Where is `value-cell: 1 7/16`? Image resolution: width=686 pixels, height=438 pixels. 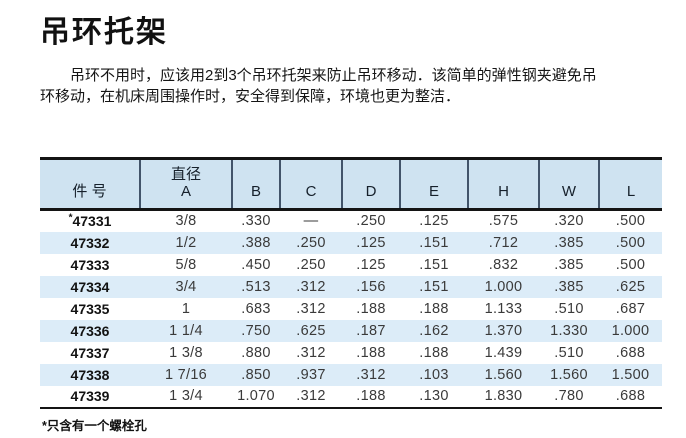
value-cell: 1 7/16 is located at coordinates (186, 374).